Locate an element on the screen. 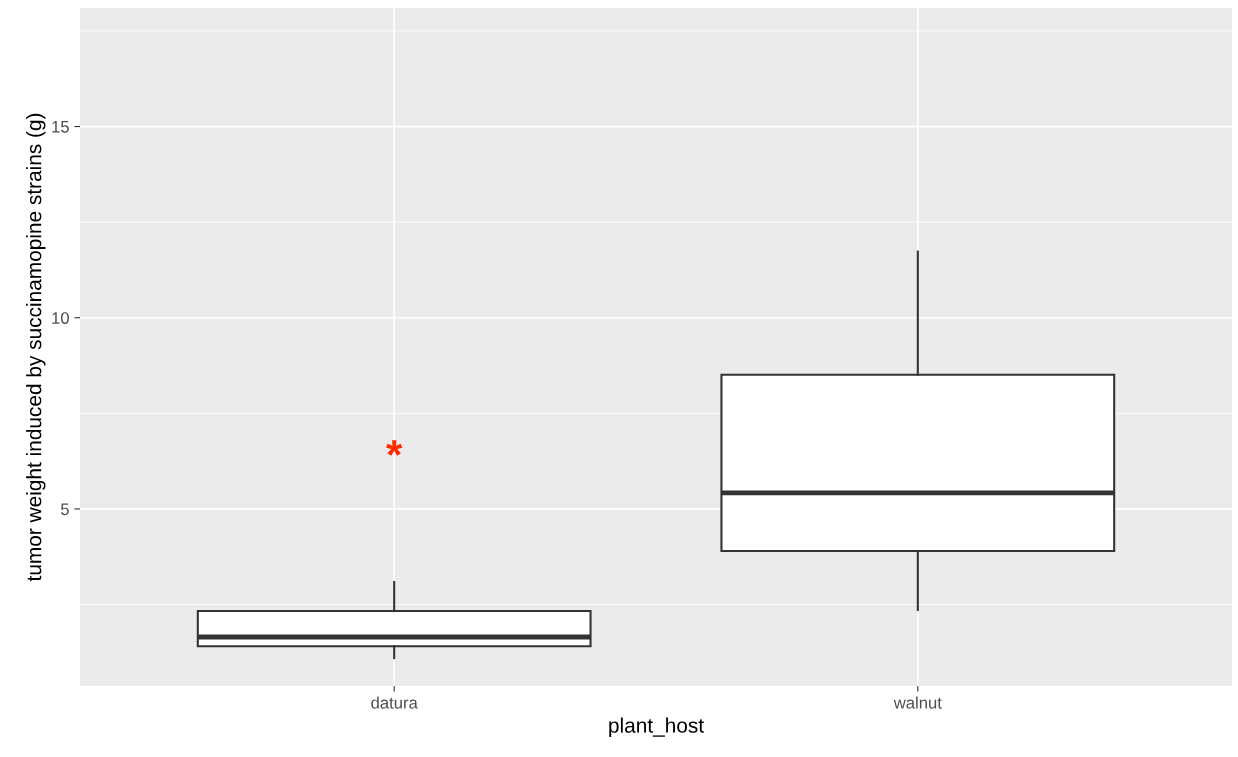 This screenshot has width=1238, height=757. y-tick-label: 5 is located at coordinates (64, 509).